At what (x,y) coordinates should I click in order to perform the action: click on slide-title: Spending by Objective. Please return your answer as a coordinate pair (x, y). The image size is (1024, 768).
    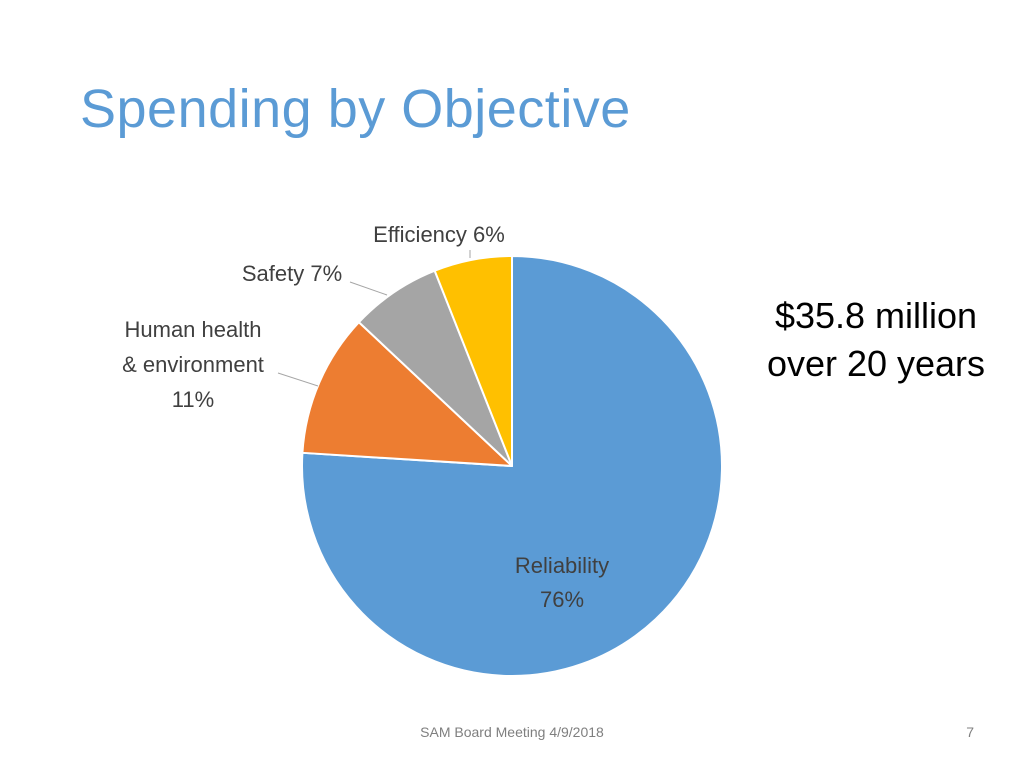
    Looking at the image, I should click on (355, 109).